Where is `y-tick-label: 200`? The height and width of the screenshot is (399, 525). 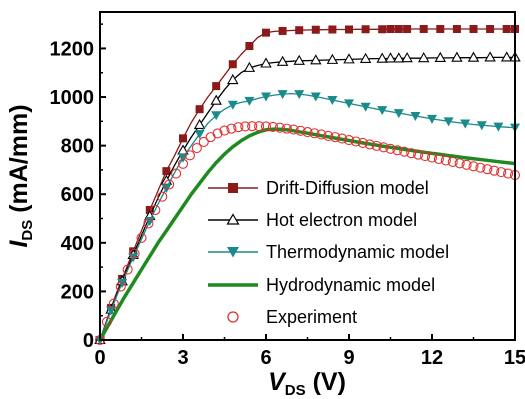 y-tick-label: 200 is located at coordinates (77, 292).